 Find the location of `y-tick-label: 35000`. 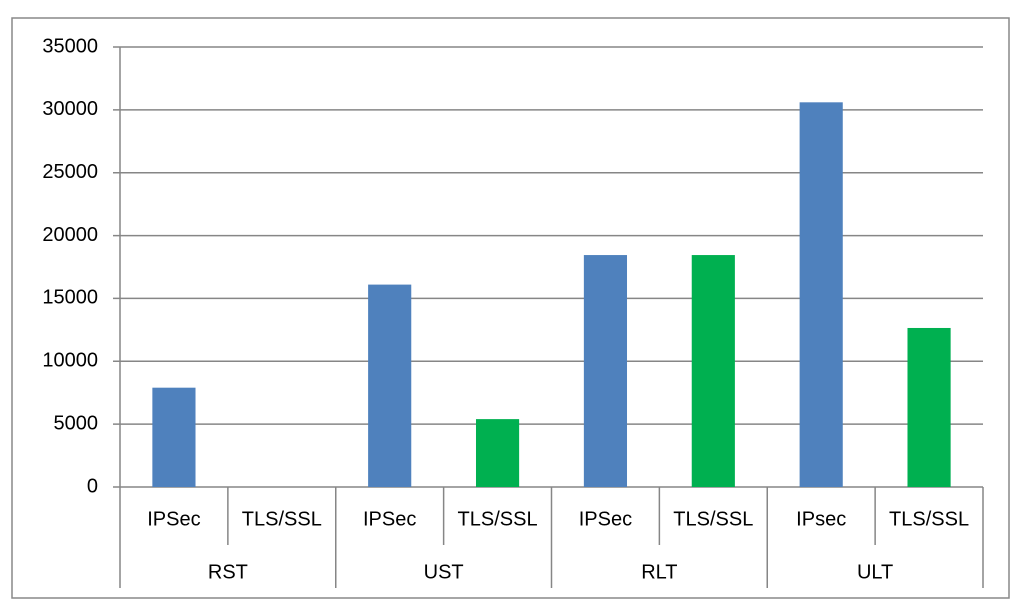

y-tick-label: 35000 is located at coordinates (70, 46).